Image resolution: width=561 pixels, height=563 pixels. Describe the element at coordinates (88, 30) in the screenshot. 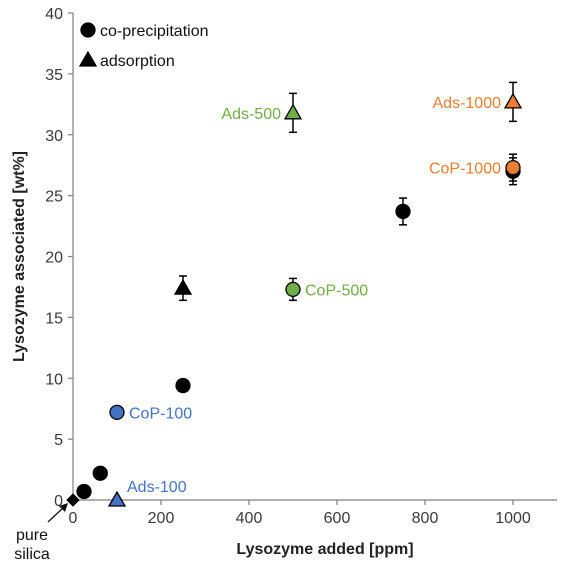

I see `legend-circle-marker` at that location.